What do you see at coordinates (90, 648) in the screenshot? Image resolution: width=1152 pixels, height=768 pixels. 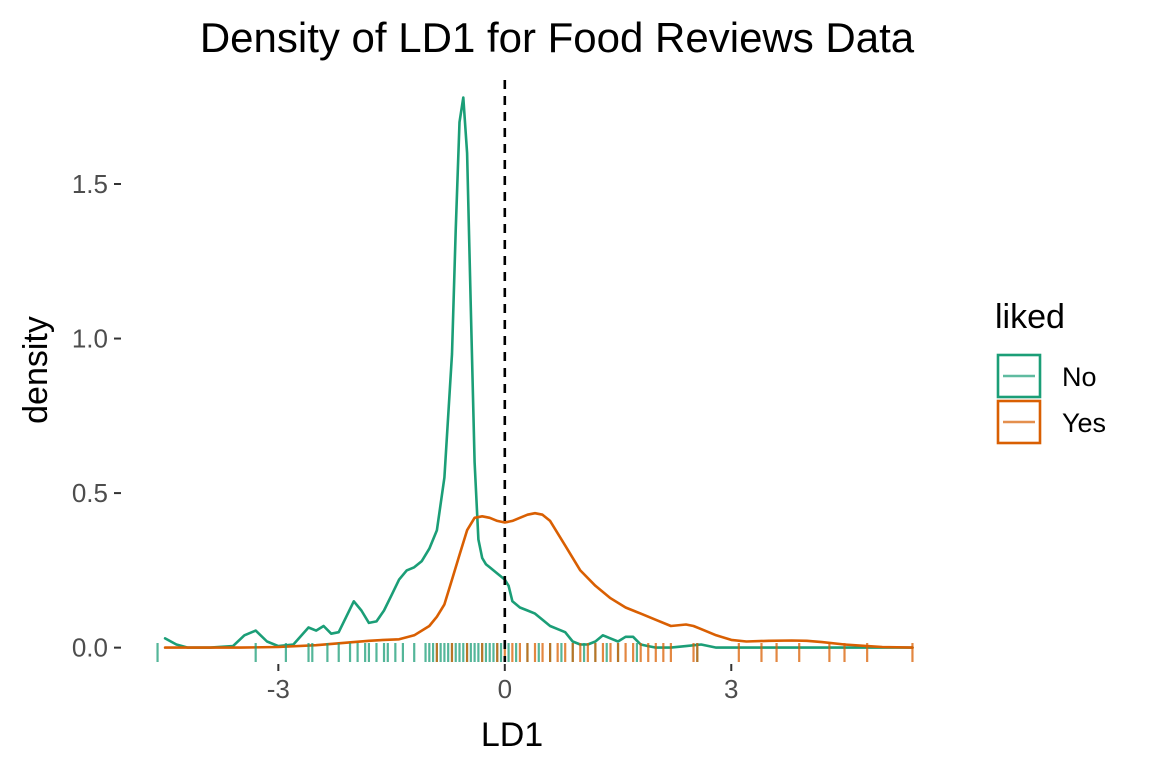 I see `y-tick-label: 0.0` at bounding box center [90, 648].